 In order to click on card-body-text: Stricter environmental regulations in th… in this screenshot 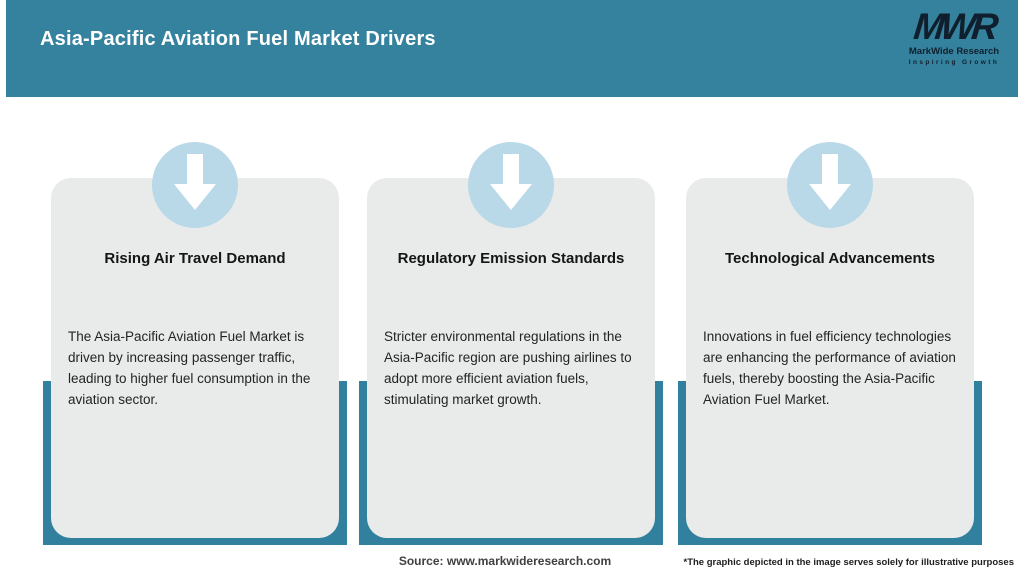, I will do `click(508, 368)`.